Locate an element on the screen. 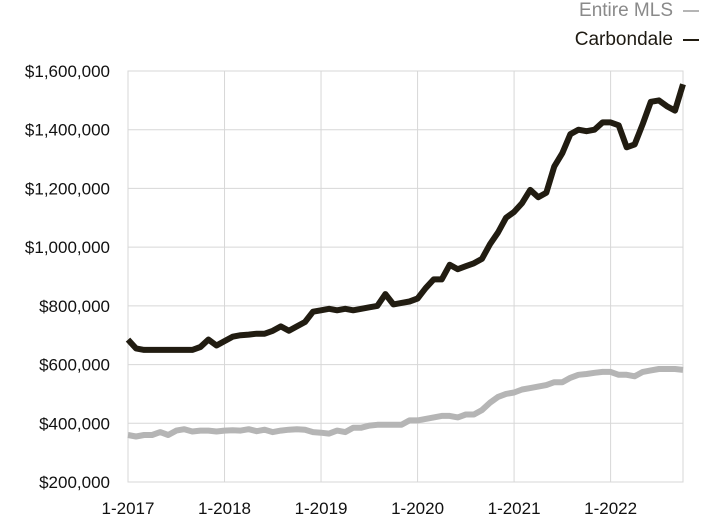 The width and height of the screenshot is (711, 531). y-tick-label: $200,000 is located at coordinates (74, 482).